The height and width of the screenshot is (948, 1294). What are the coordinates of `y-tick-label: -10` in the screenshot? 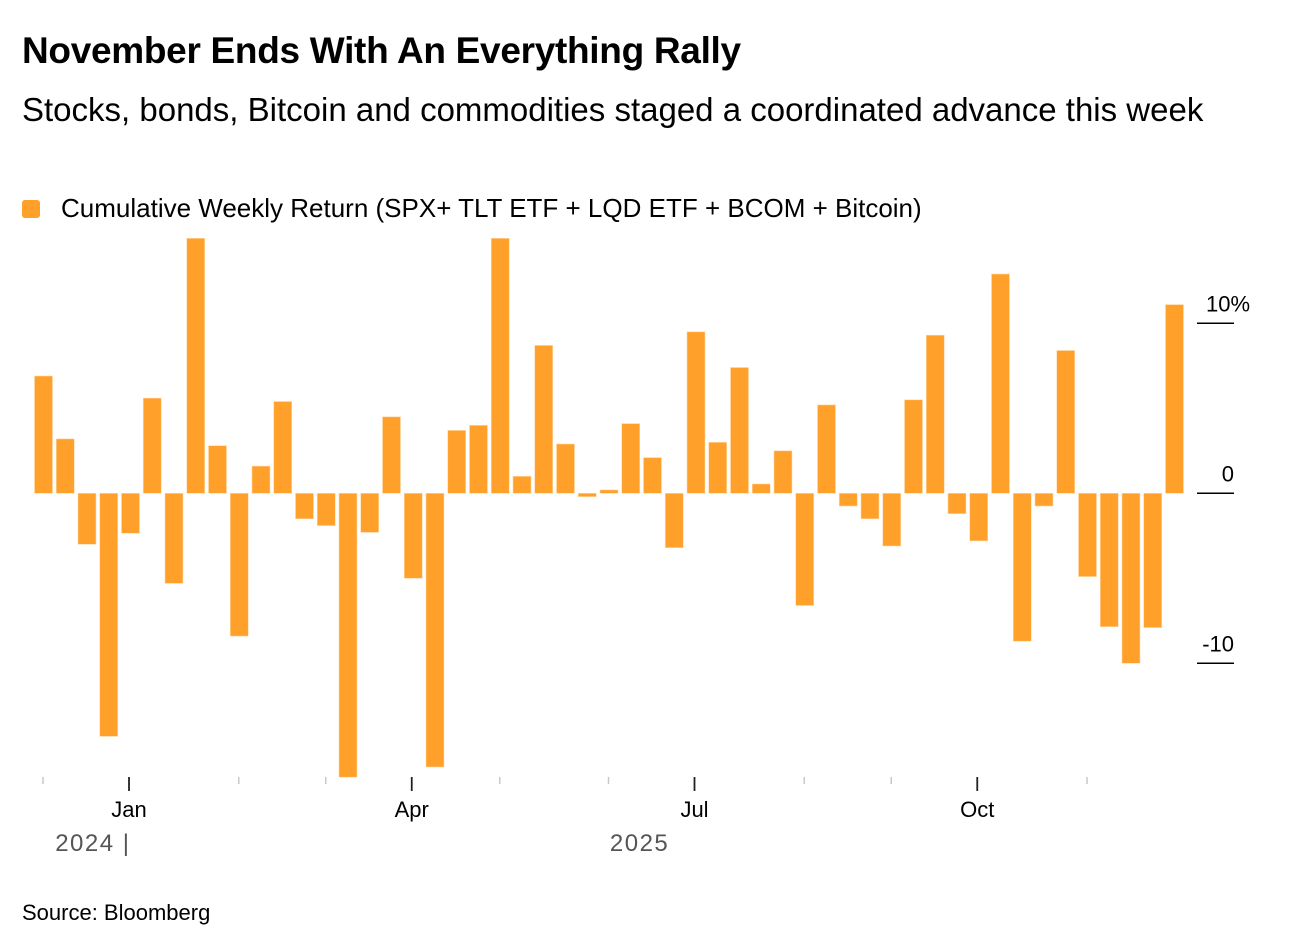 It's located at (1218, 643).